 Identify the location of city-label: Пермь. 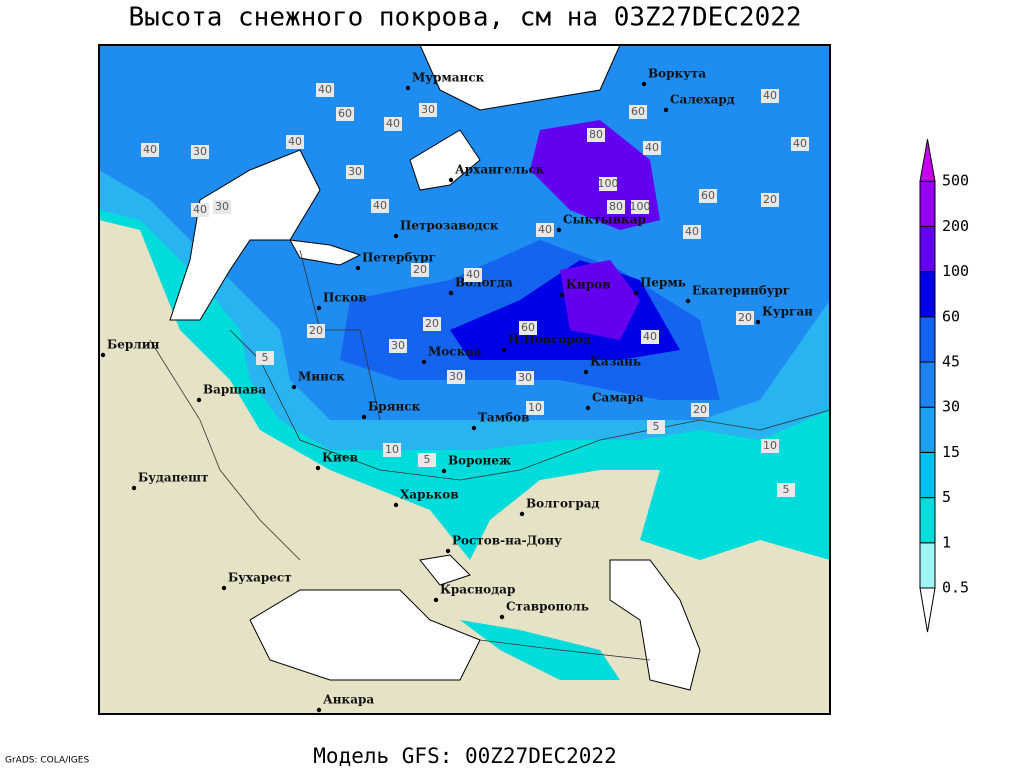
(663, 283).